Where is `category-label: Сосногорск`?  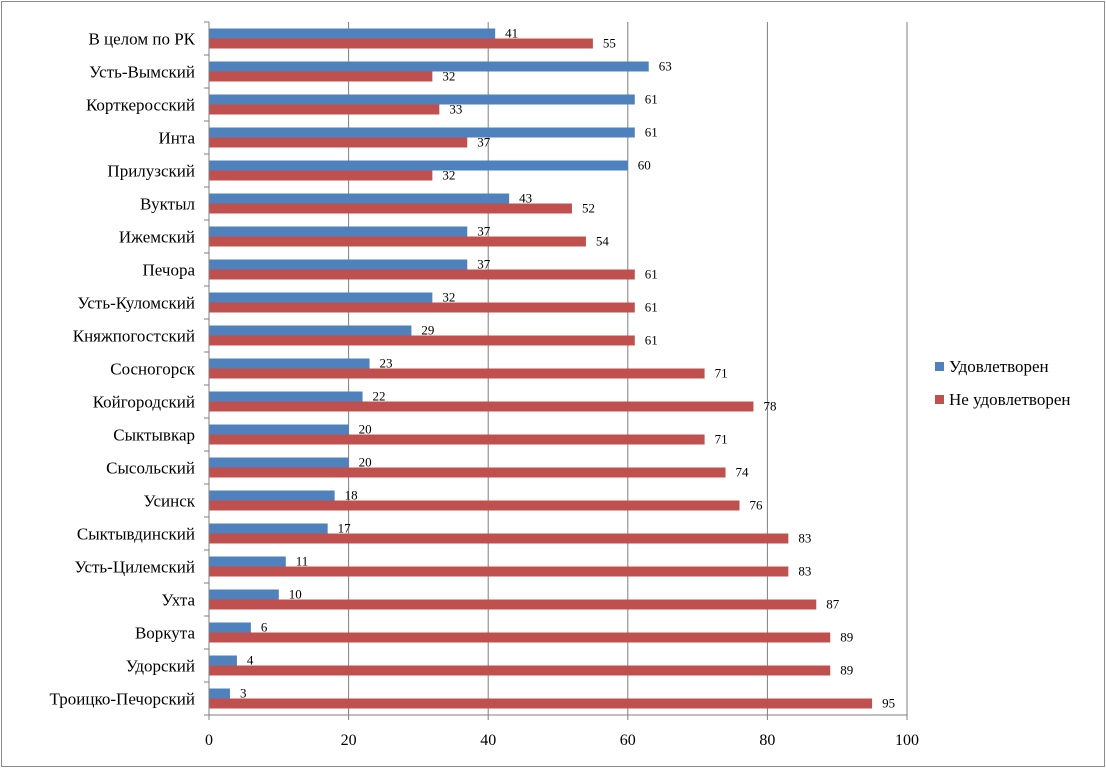
category-label: Сосногорск is located at coordinates (153, 369).